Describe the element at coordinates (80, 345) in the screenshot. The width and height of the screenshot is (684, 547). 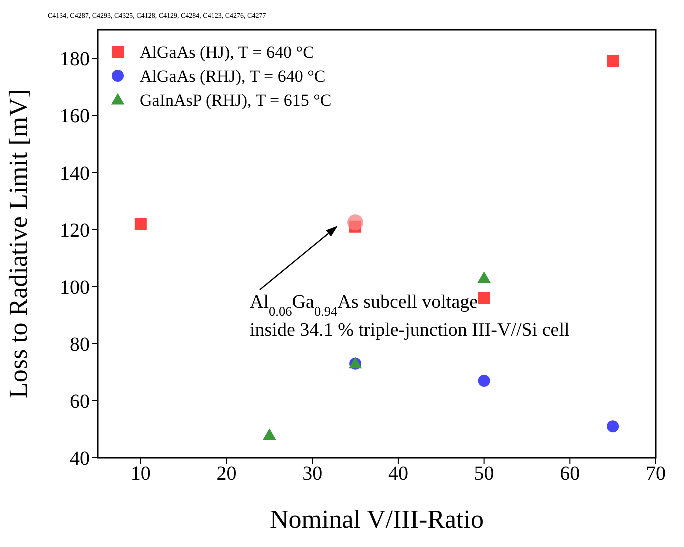
I see `y-tick-label: 80` at that location.